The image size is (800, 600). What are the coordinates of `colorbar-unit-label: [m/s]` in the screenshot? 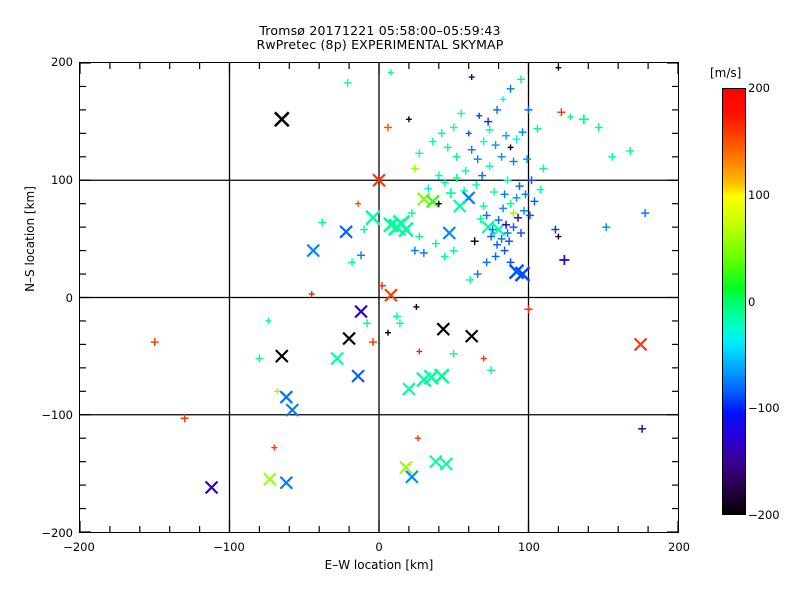 It's located at (726, 73).